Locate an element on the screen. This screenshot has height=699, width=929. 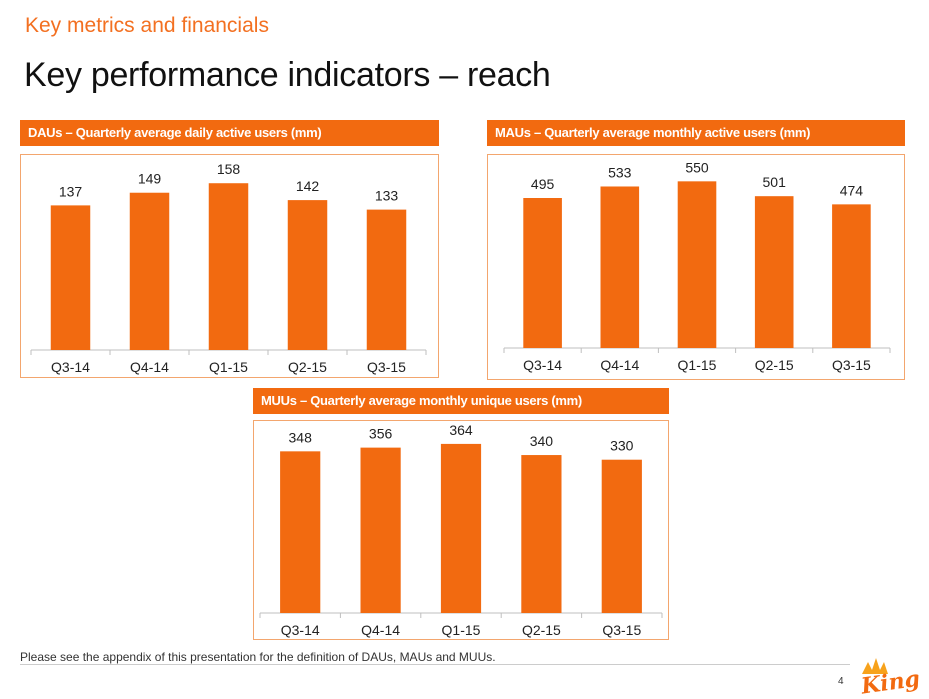
data-label: 149 is located at coordinates (150, 179).